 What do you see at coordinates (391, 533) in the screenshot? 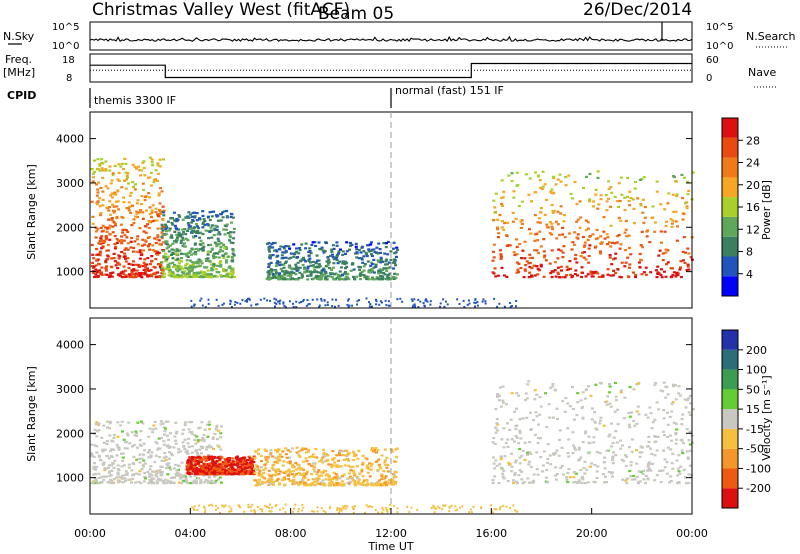
I see `x-tick-label: 12:00` at bounding box center [391, 533].